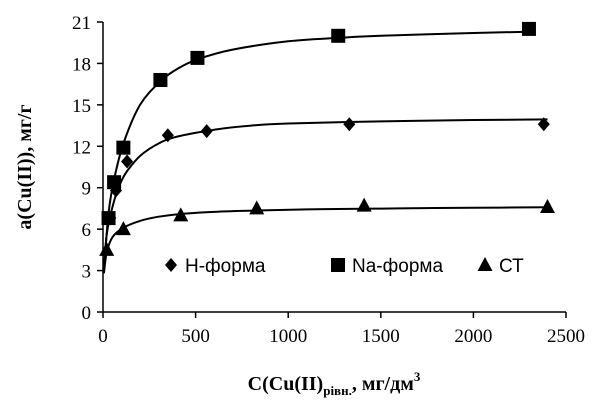 Image resolution: width=597 pixels, height=405 pixels. Describe the element at coordinates (195, 336) in the screenshot. I see `x-tick-label: 500` at that location.